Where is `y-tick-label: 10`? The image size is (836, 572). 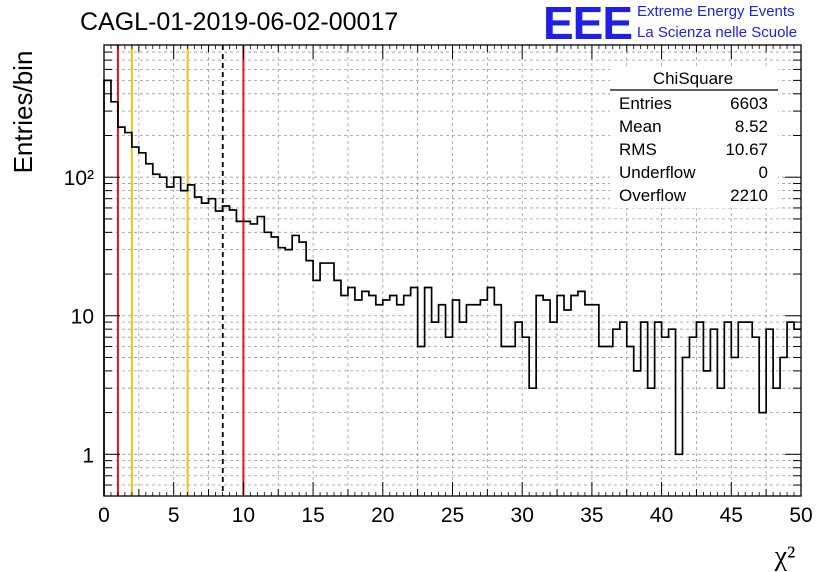 y-tick-label: 10 is located at coordinates (82, 317).